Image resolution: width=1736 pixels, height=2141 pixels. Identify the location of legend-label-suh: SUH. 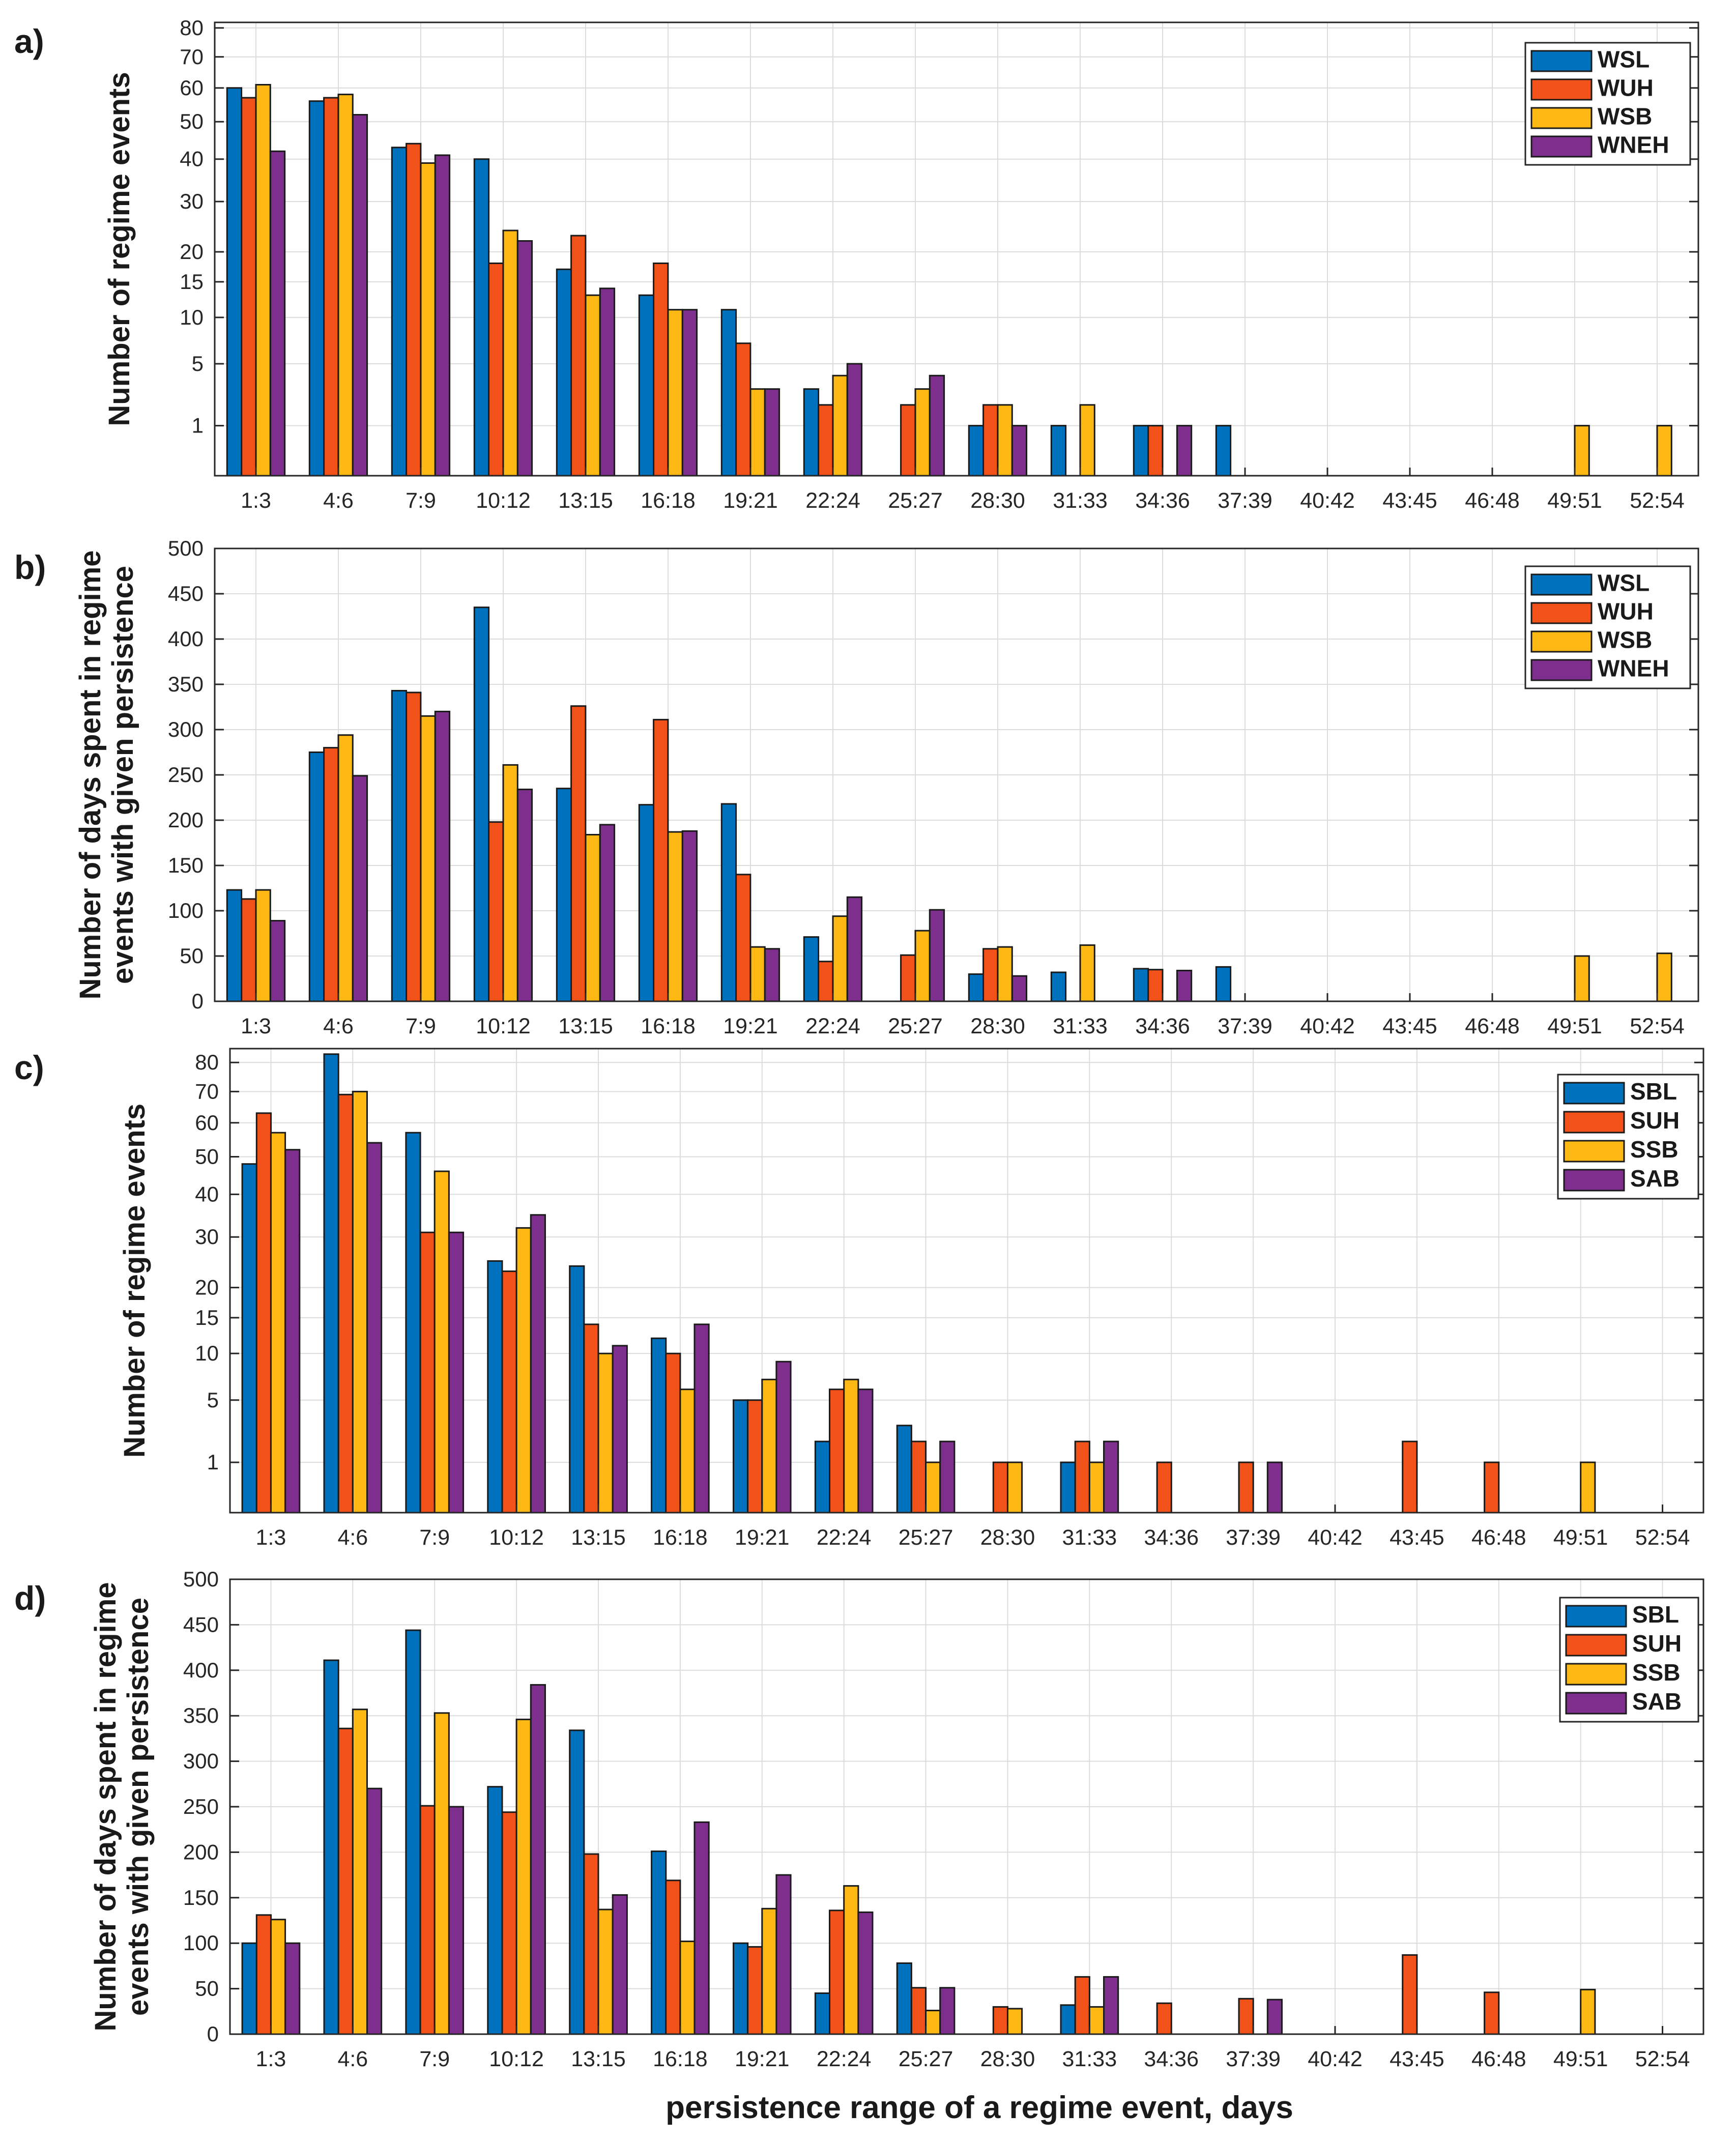
(1655, 1121).